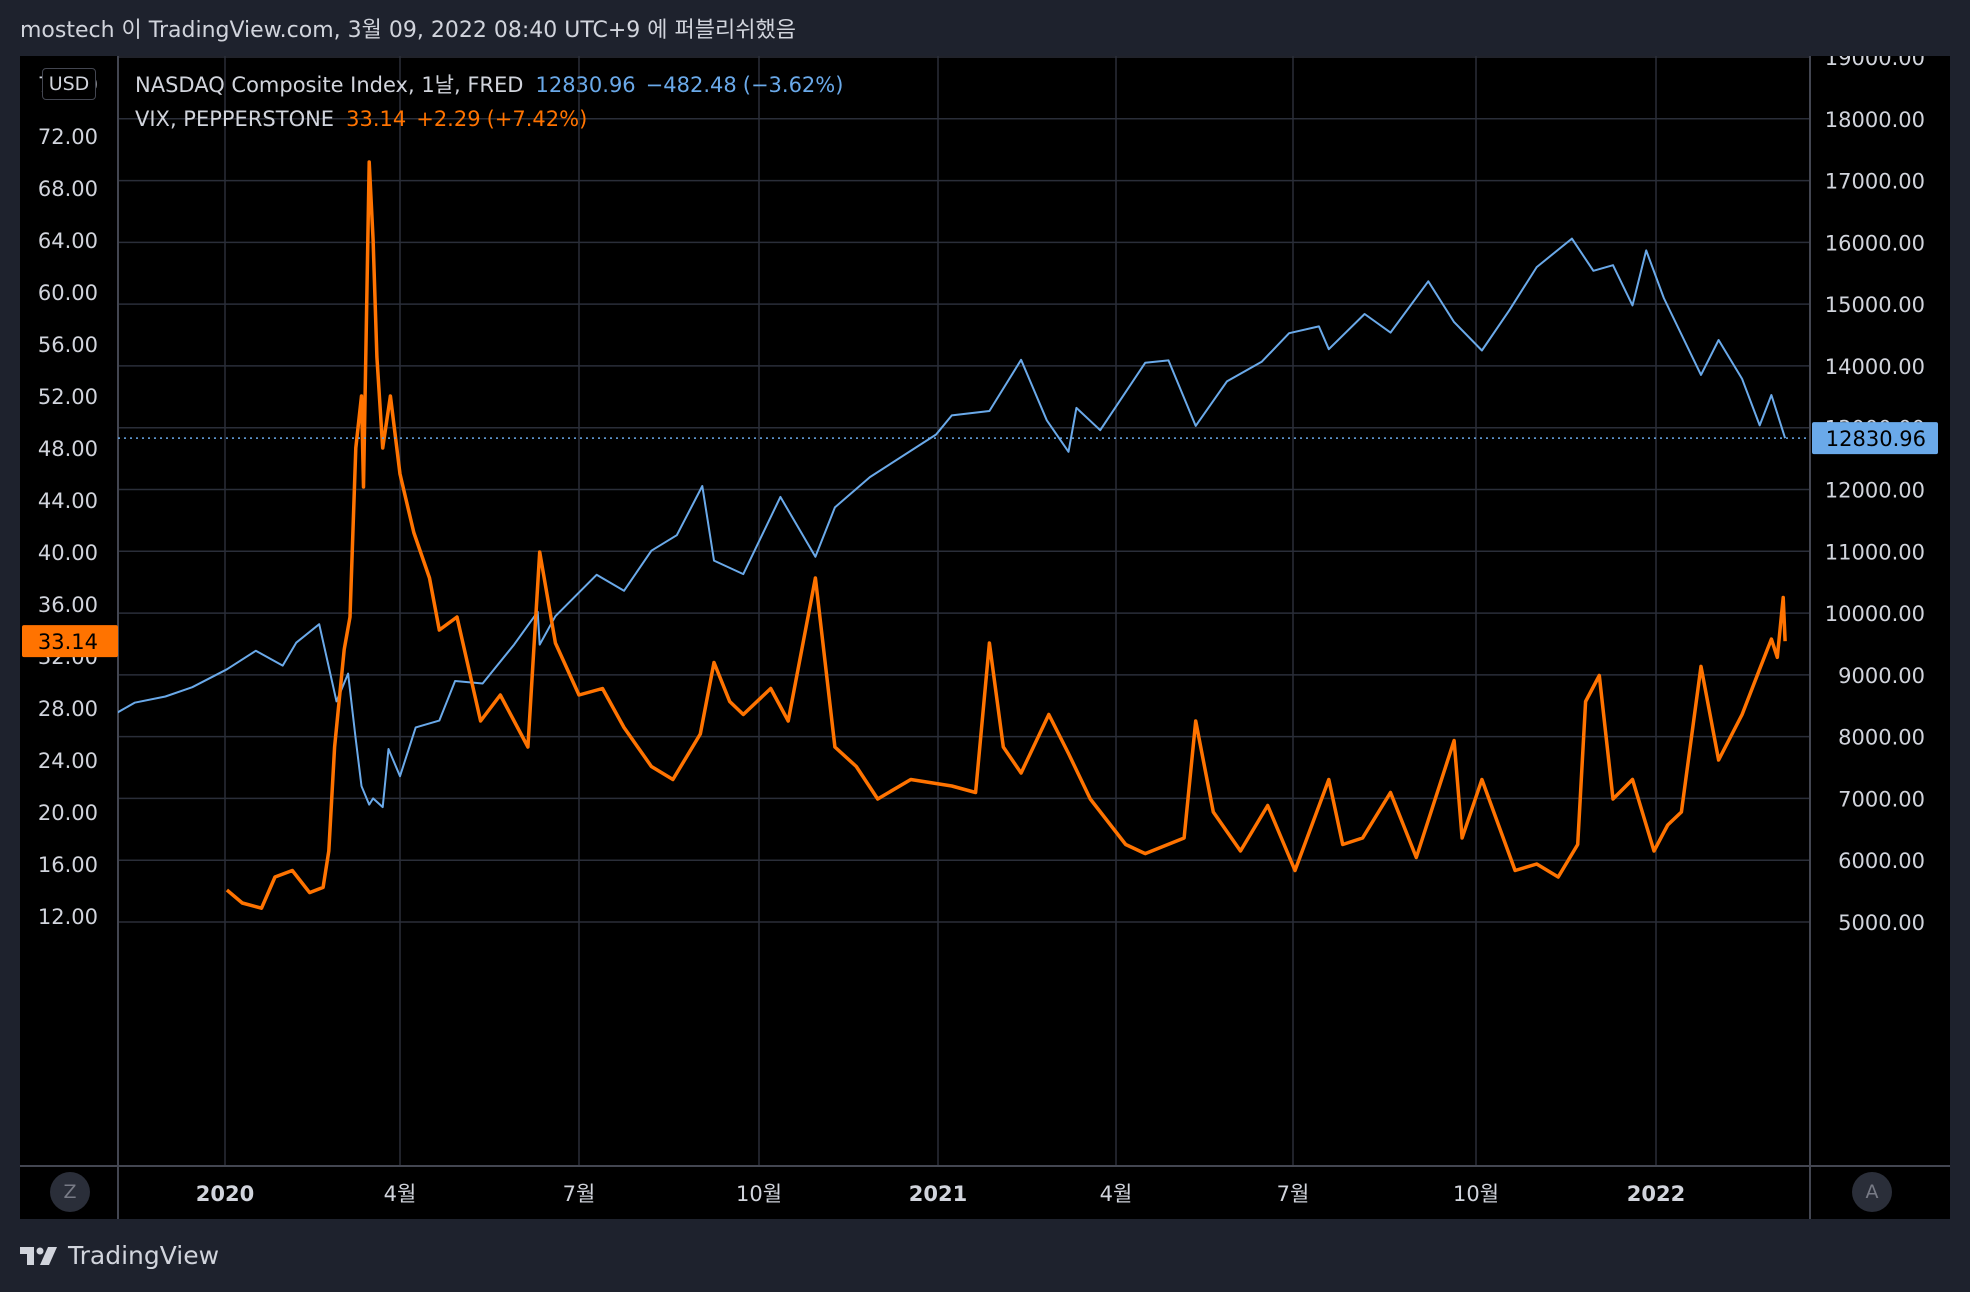  Describe the element at coordinates (38, 1255) in the screenshot. I see `tradingview-logo-icon` at that location.